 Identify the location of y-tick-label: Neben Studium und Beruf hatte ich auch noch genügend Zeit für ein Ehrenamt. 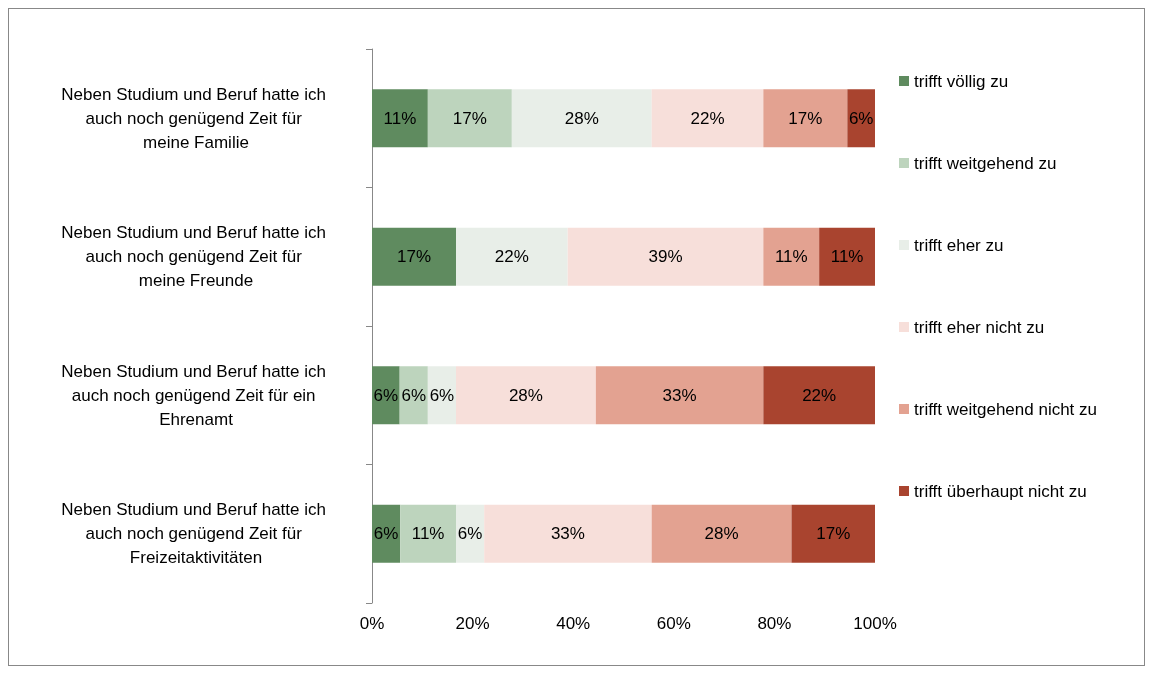
(196, 395).